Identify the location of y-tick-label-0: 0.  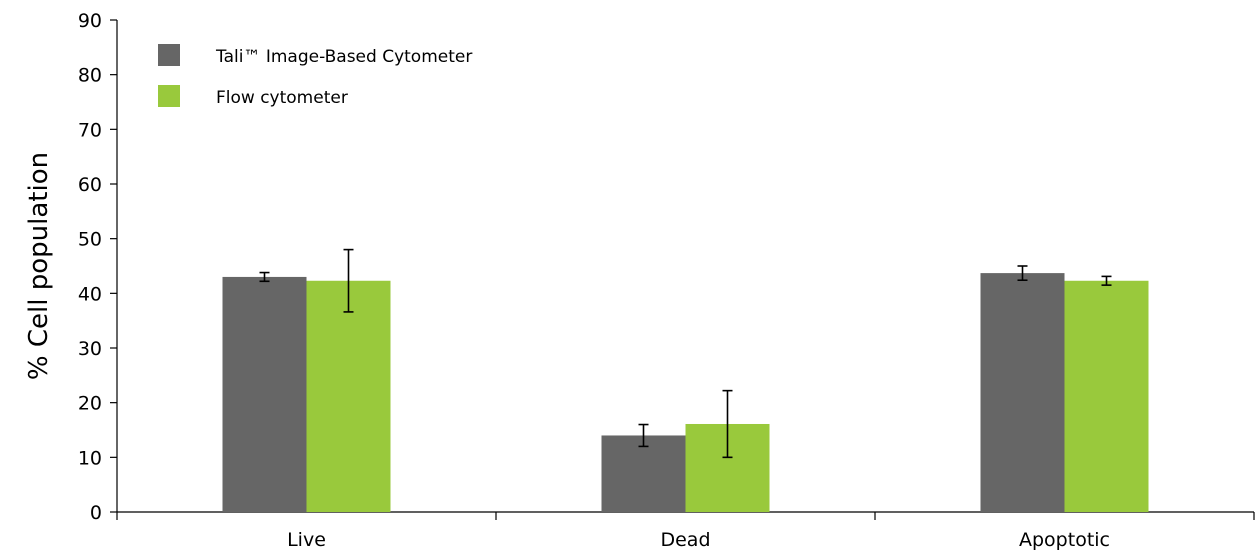
(96, 513).